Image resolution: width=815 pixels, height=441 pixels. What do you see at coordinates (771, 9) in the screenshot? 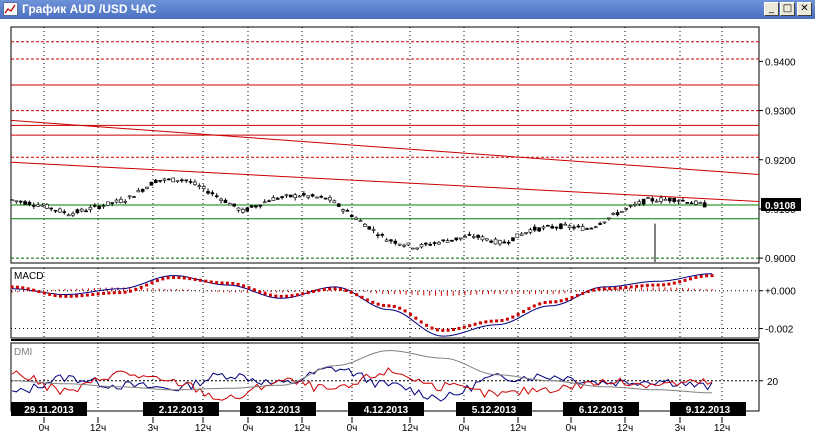
I see `minimize-button: _` at bounding box center [771, 9].